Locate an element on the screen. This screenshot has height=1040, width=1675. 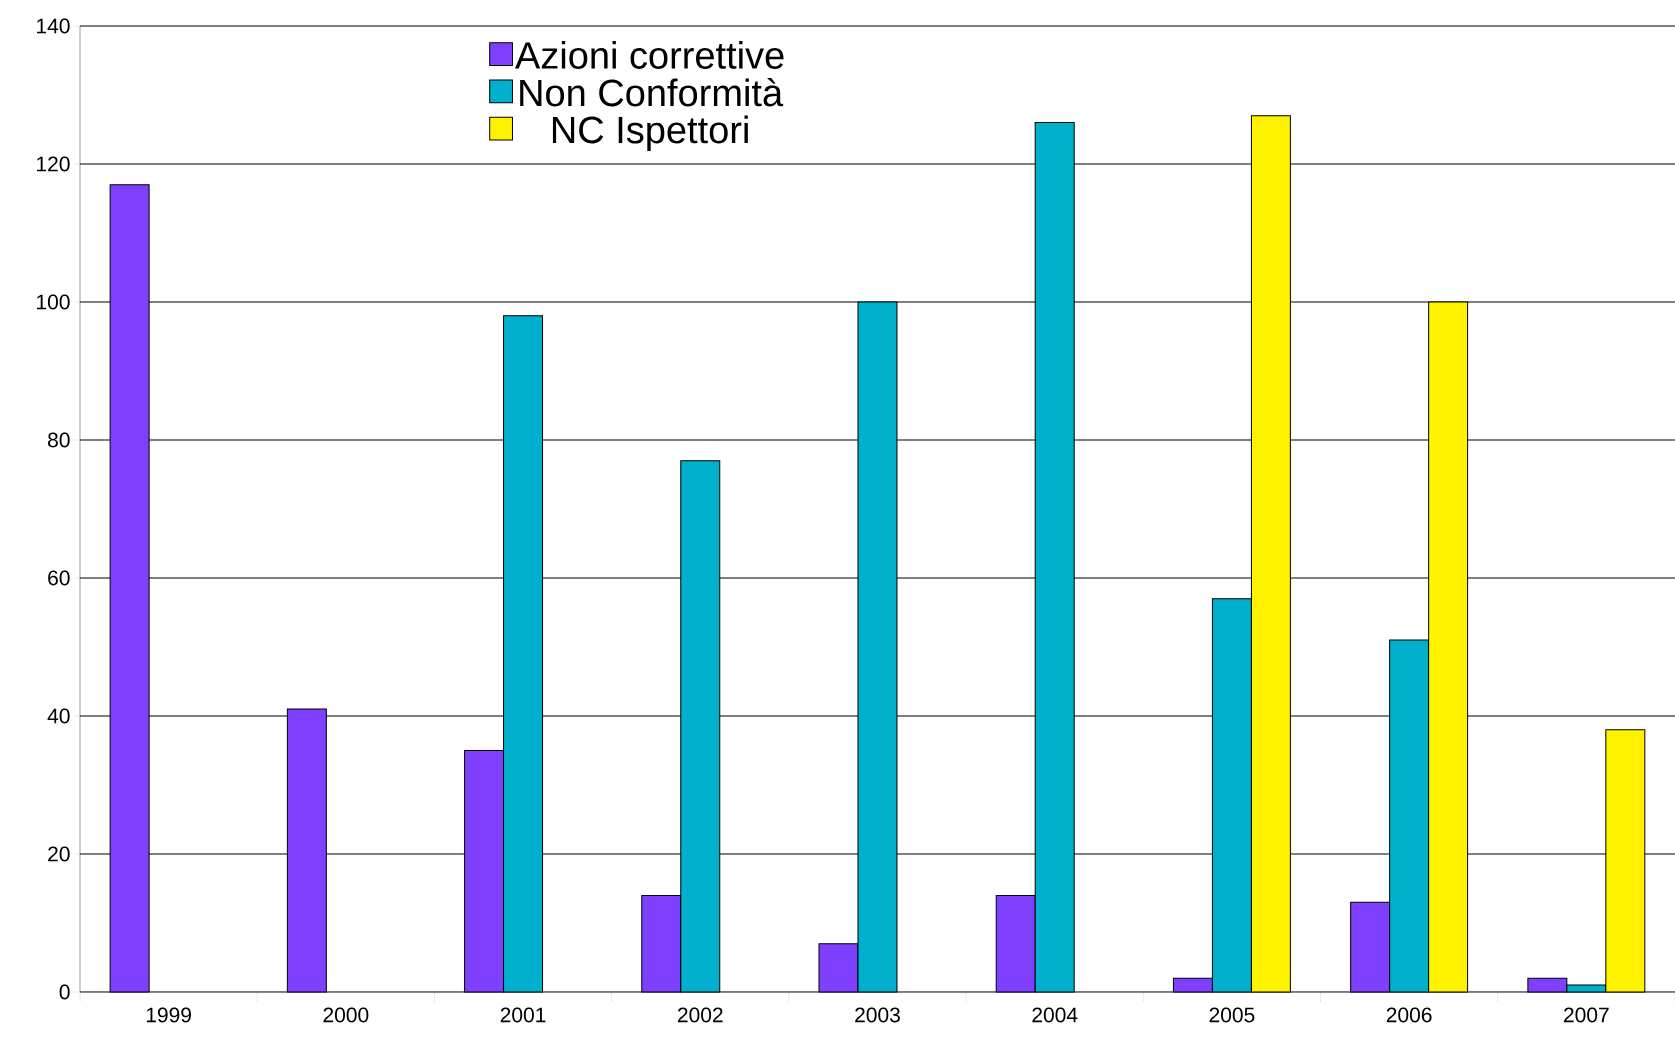
x-tick-label: 2001 is located at coordinates (523, 1015).